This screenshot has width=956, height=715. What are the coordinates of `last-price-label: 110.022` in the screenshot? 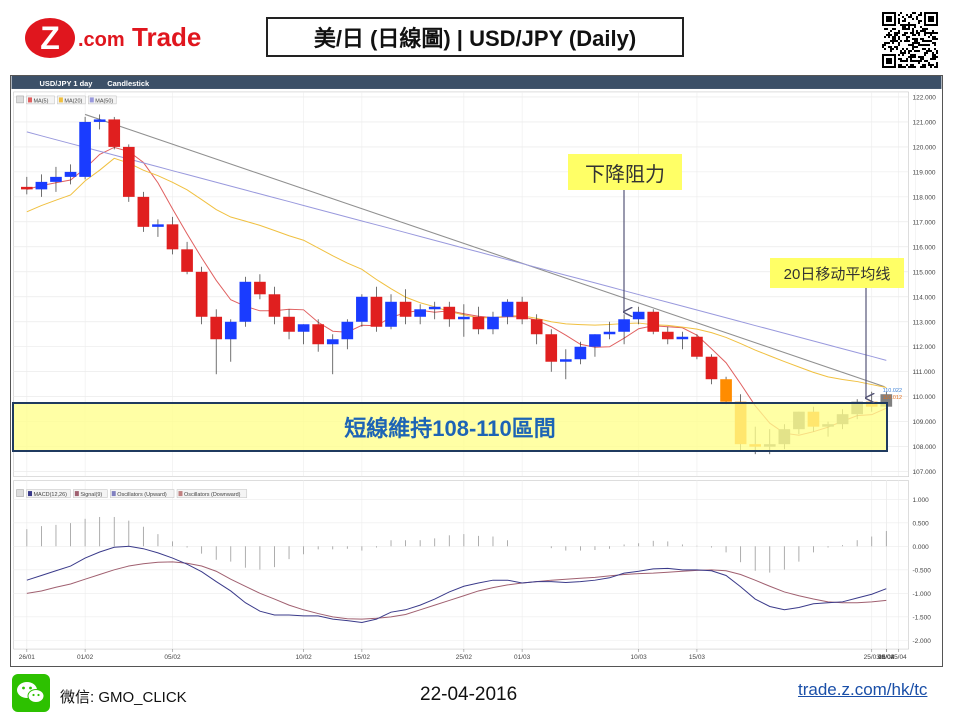 It's located at (892, 391).